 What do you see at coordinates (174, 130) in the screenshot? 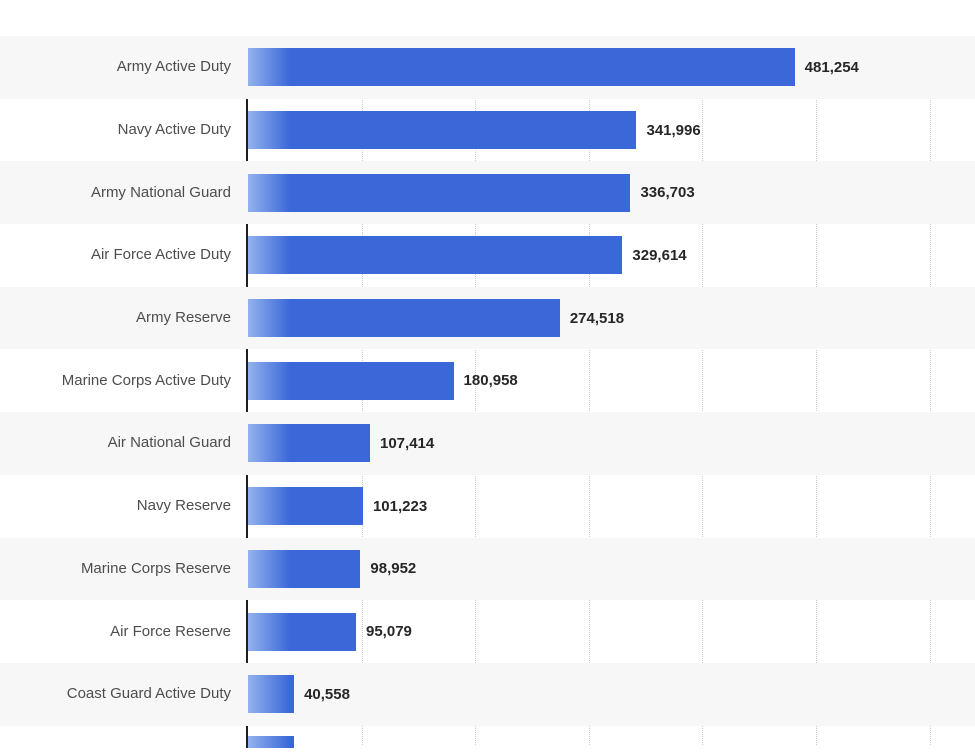
I see `category-label: Navy Active Duty` at bounding box center [174, 130].